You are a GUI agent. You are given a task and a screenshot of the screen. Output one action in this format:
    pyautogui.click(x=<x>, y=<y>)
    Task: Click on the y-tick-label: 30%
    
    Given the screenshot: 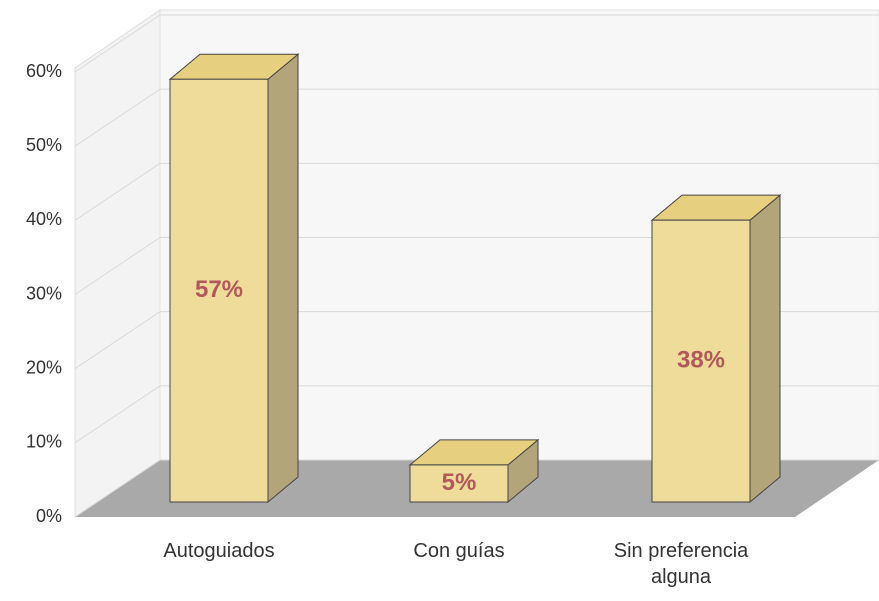 What is the action you would take?
    pyautogui.click(x=44, y=293)
    